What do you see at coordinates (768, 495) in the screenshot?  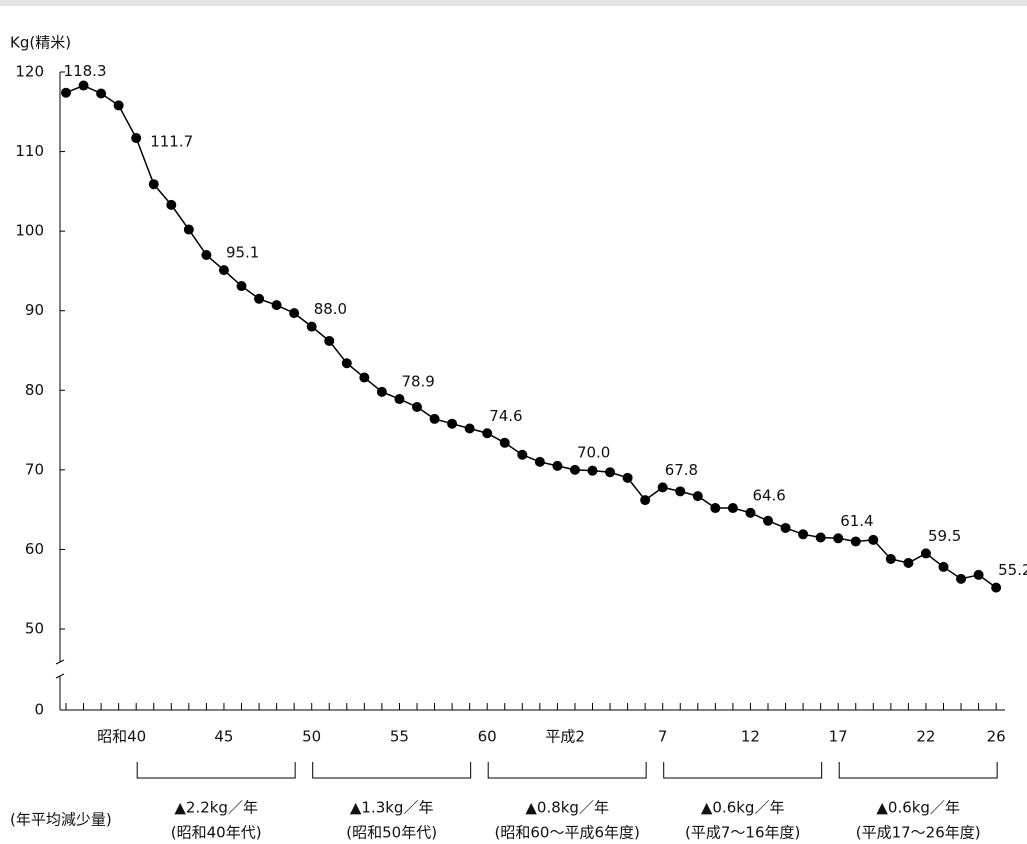 I see `data-label: 64.6` at bounding box center [768, 495].